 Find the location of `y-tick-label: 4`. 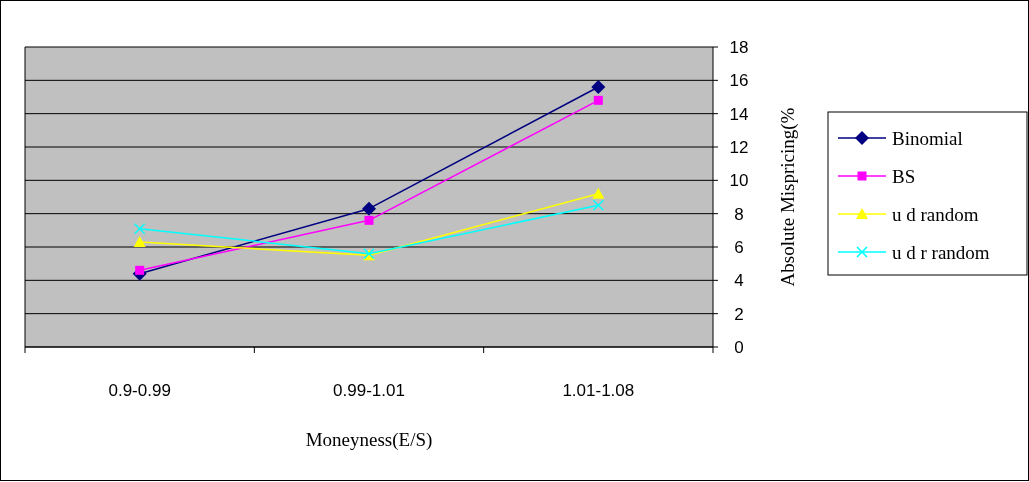

y-tick-label: 4 is located at coordinates (739, 281).